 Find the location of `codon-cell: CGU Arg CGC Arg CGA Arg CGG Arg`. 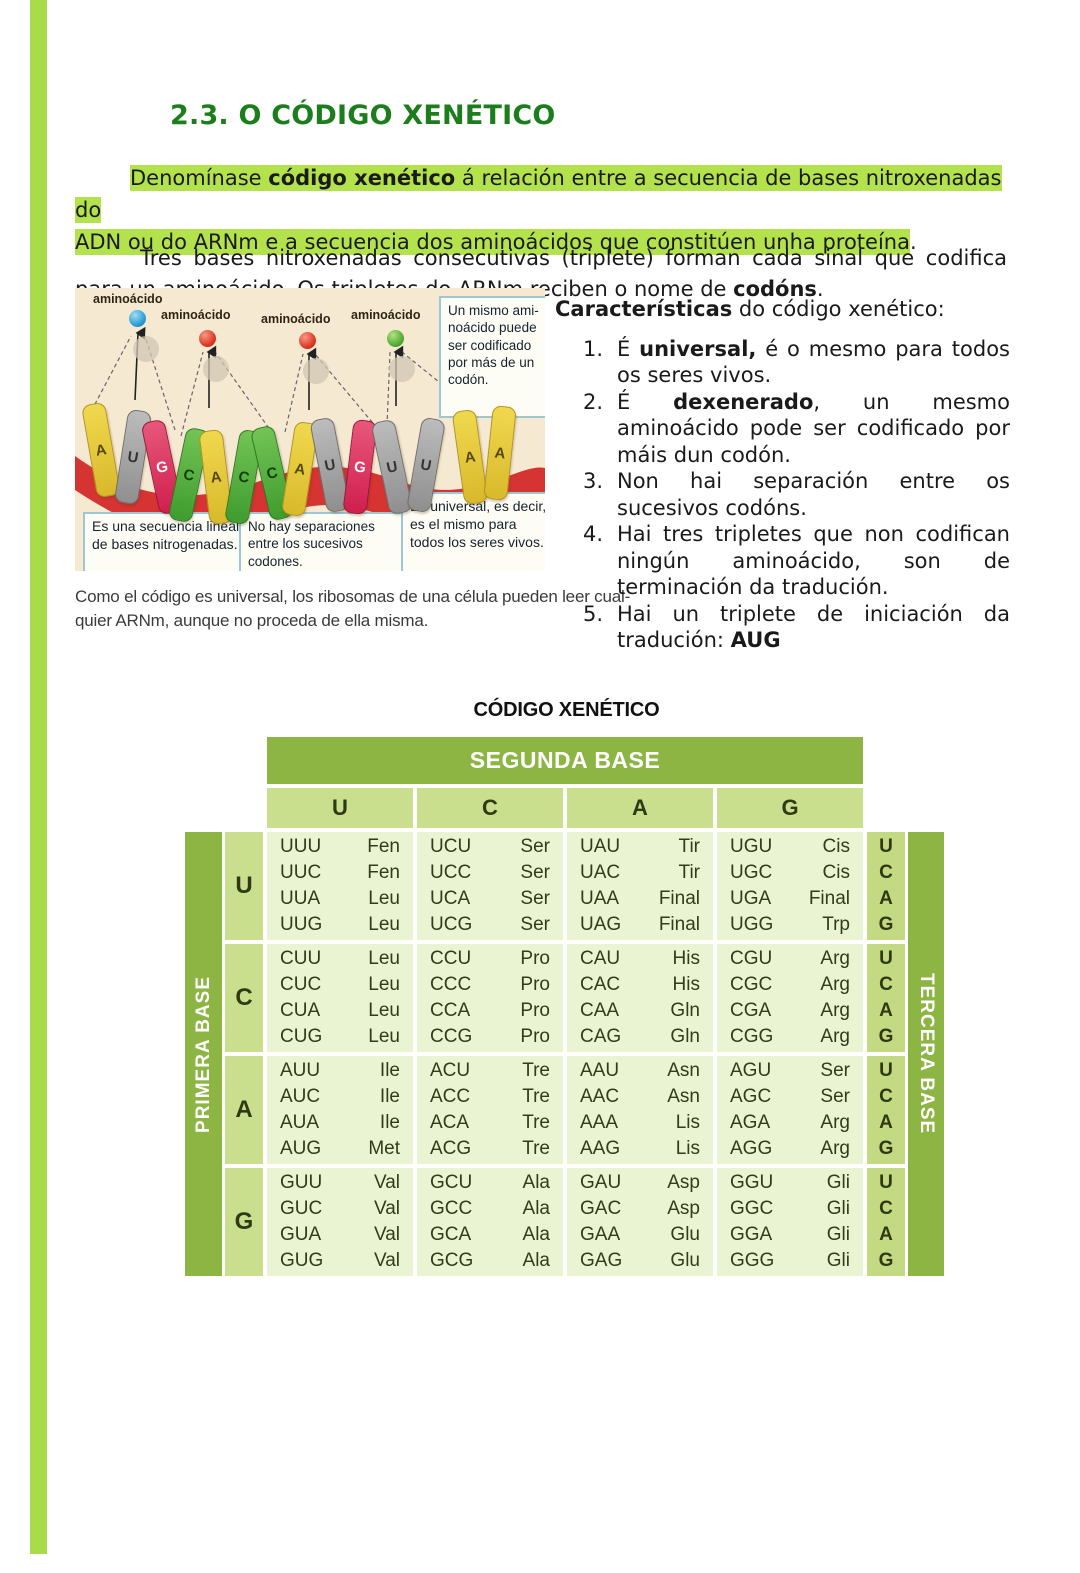

codon-cell: CGU Arg CGC Arg CGA Arg CGG Arg is located at coordinates (790, 998).